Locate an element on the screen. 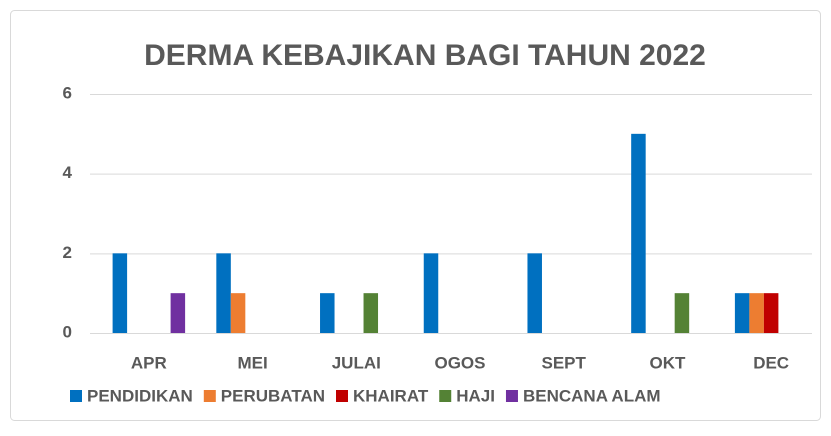  legend-label: PENDIDIKAN is located at coordinates (140, 395).